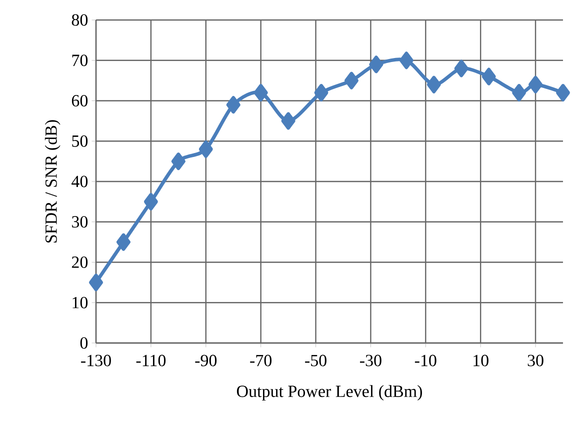 The image size is (574, 439). What do you see at coordinates (261, 360) in the screenshot?
I see `x-tick-label: -70` at bounding box center [261, 360].